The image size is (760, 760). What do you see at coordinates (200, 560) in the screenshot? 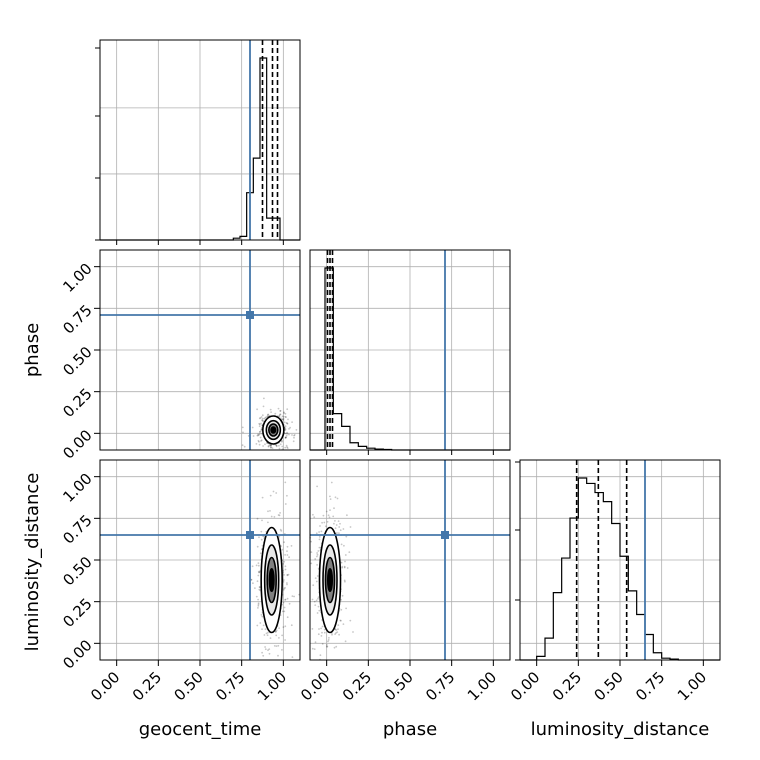
I see `scatter-panel-luminosity-distance-vs-geocent-time` at bounding box center [200, 560].